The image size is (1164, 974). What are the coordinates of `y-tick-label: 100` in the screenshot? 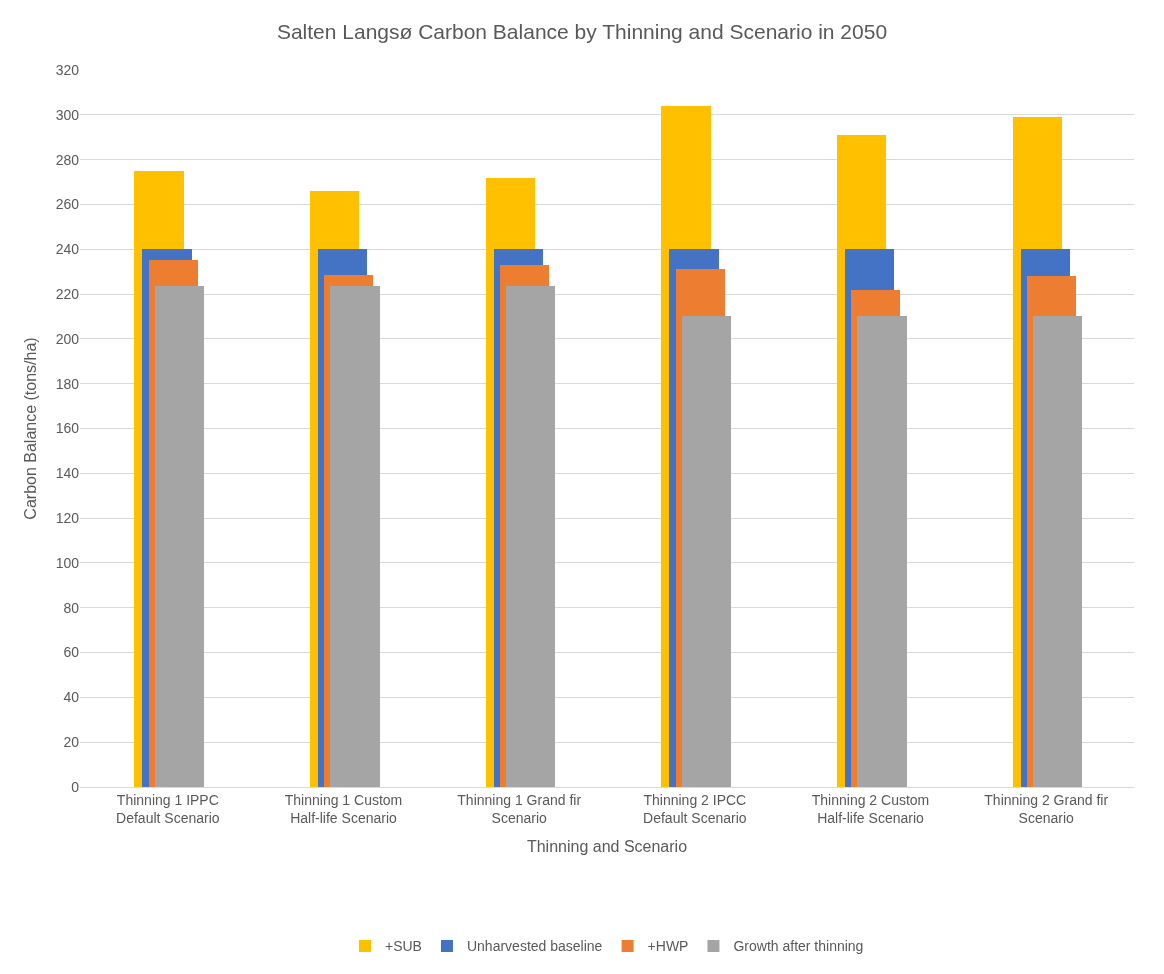 It's located at (67, 562).